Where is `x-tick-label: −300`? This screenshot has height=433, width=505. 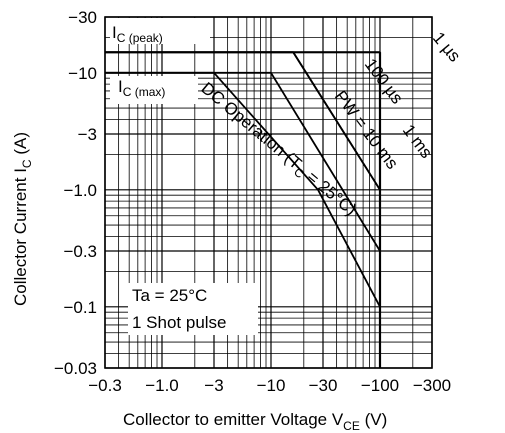 x-tick-label: −300 is located at coordinates (432, 385).